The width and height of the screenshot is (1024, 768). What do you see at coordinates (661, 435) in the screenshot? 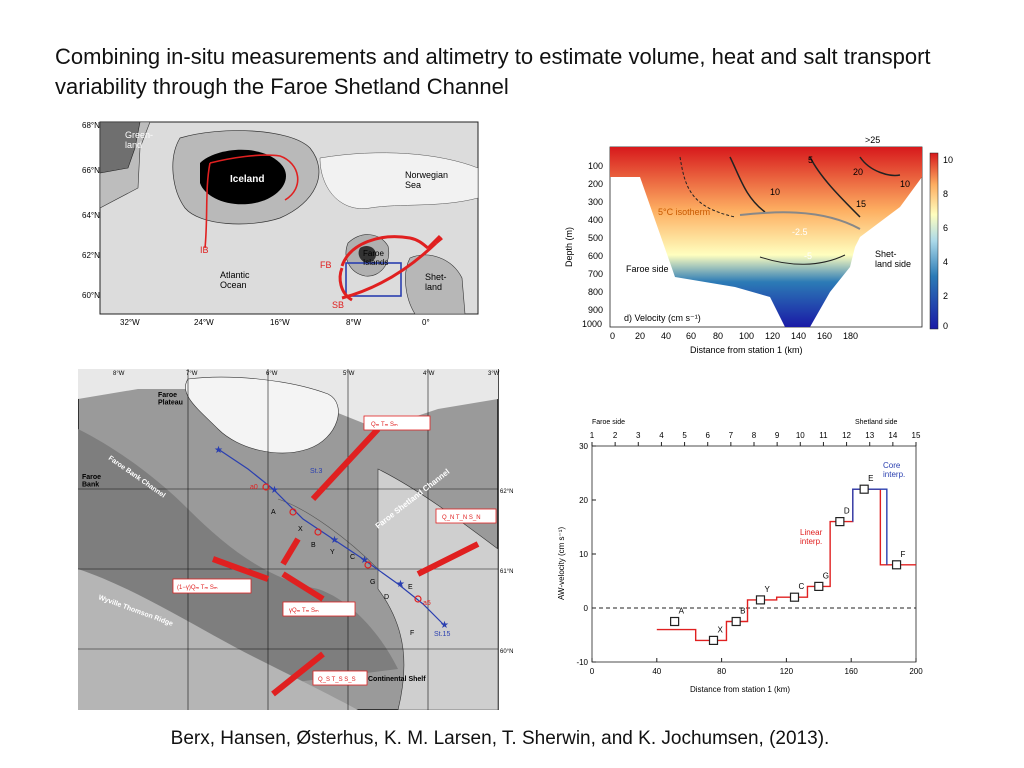
I see `station-tick-label: 4` at bounding box center [661, 435].